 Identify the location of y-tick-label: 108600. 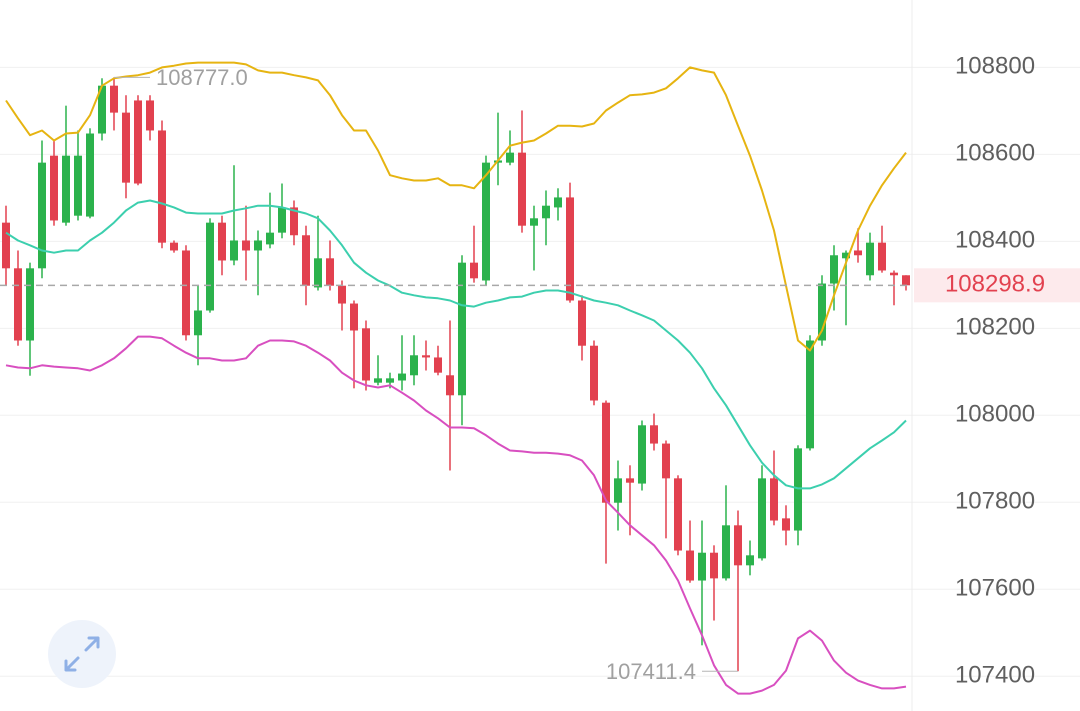
(995, 153).